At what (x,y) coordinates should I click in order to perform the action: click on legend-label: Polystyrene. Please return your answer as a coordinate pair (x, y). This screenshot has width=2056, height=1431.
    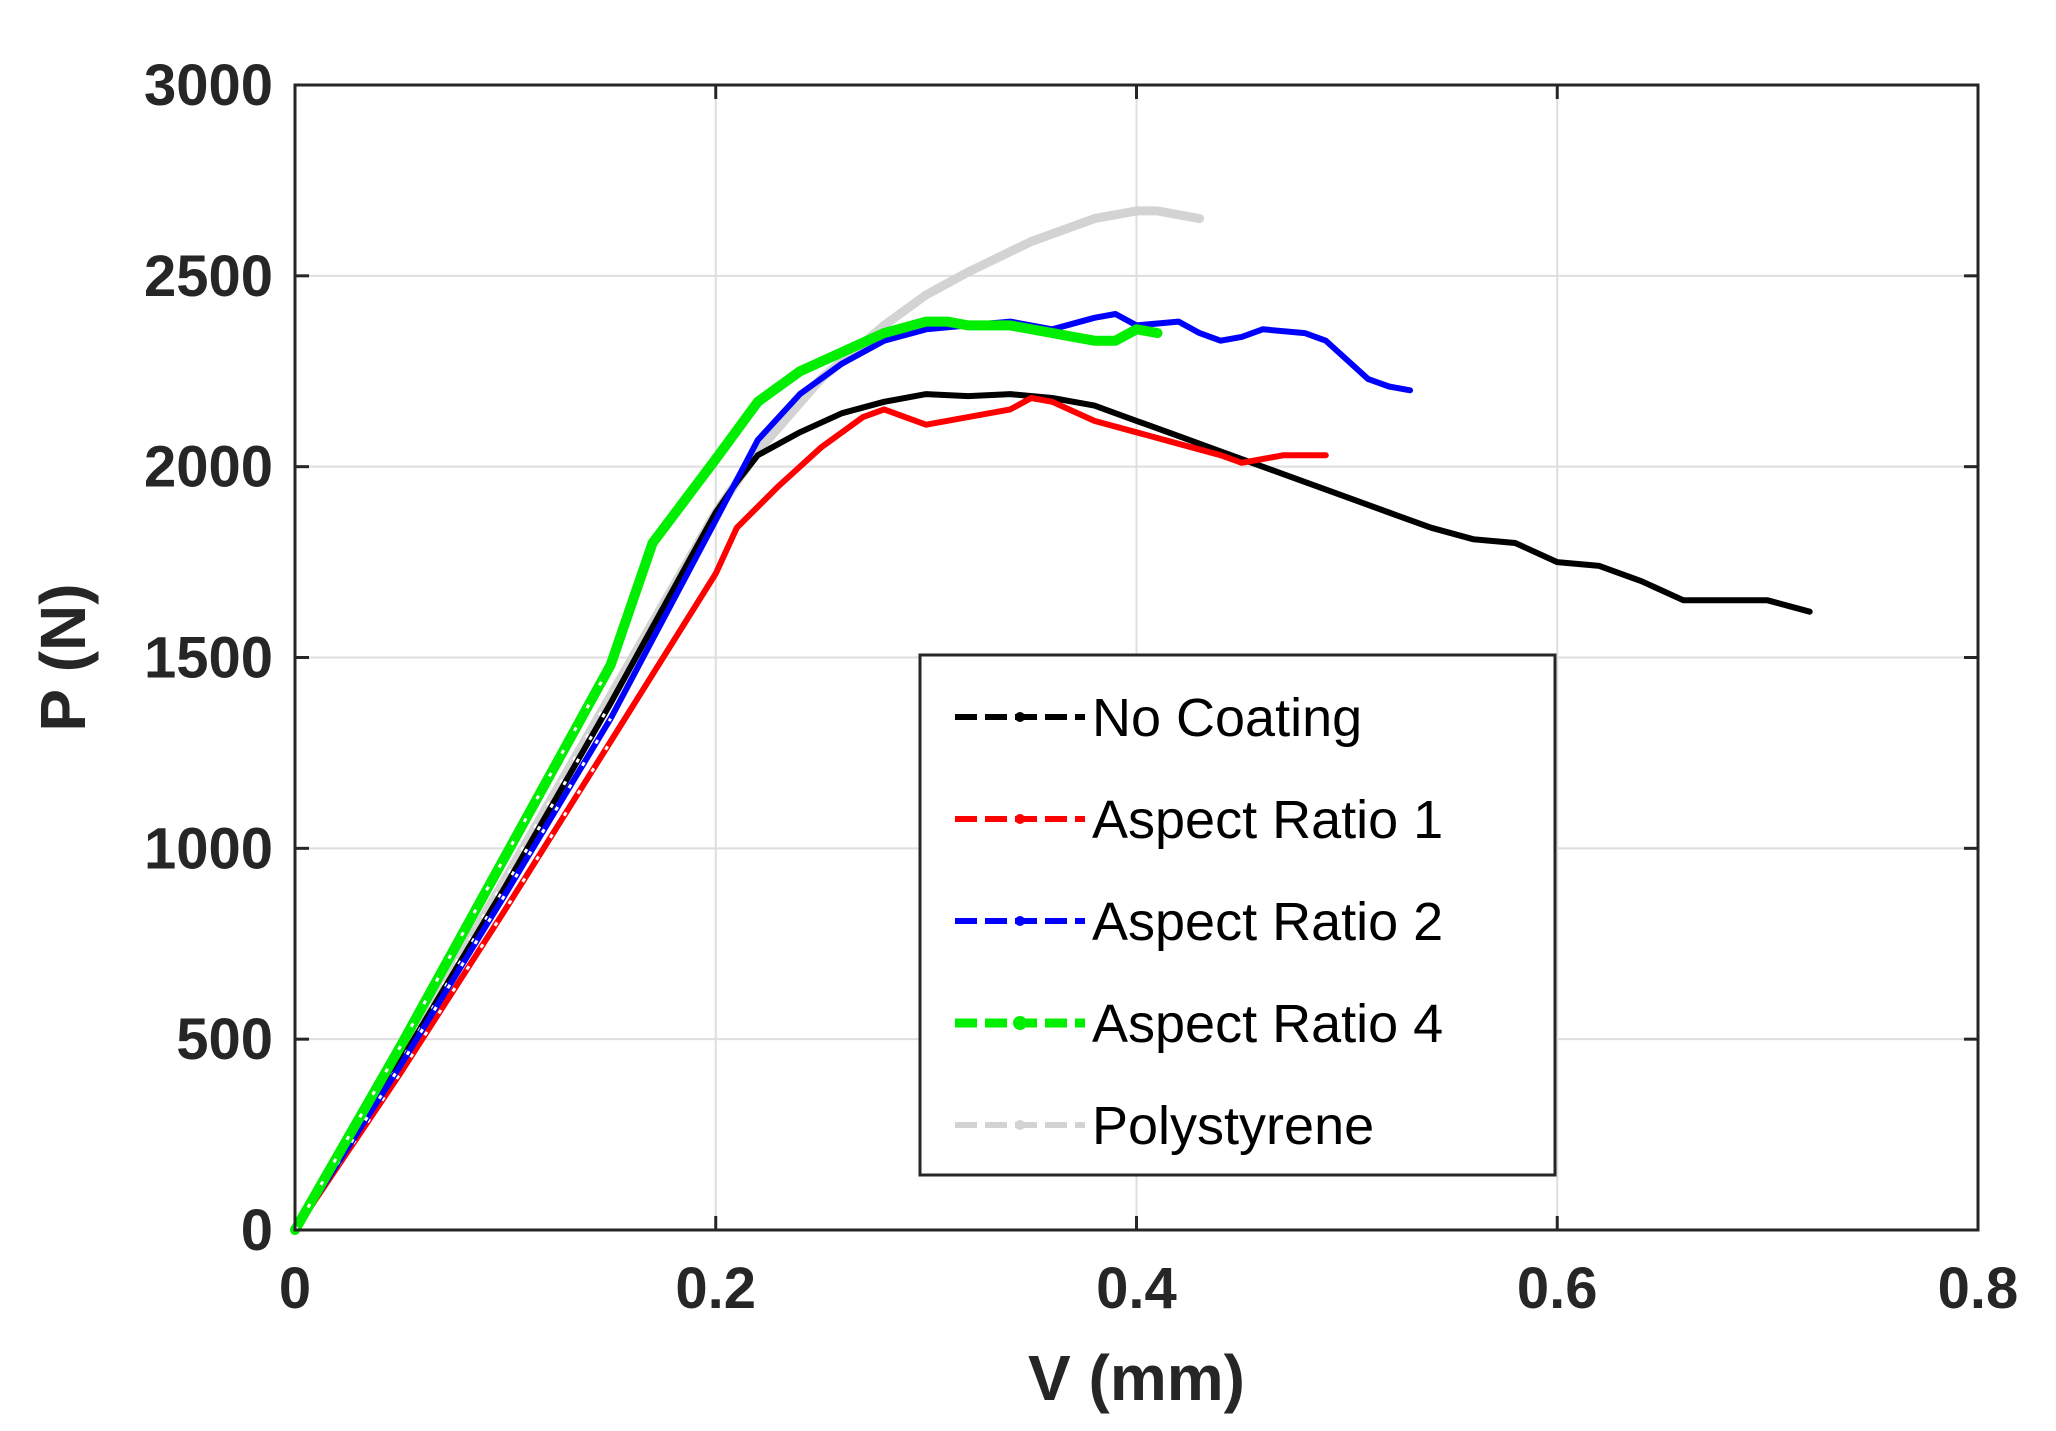
    Looking at the image, I should click on (1233, 1126).